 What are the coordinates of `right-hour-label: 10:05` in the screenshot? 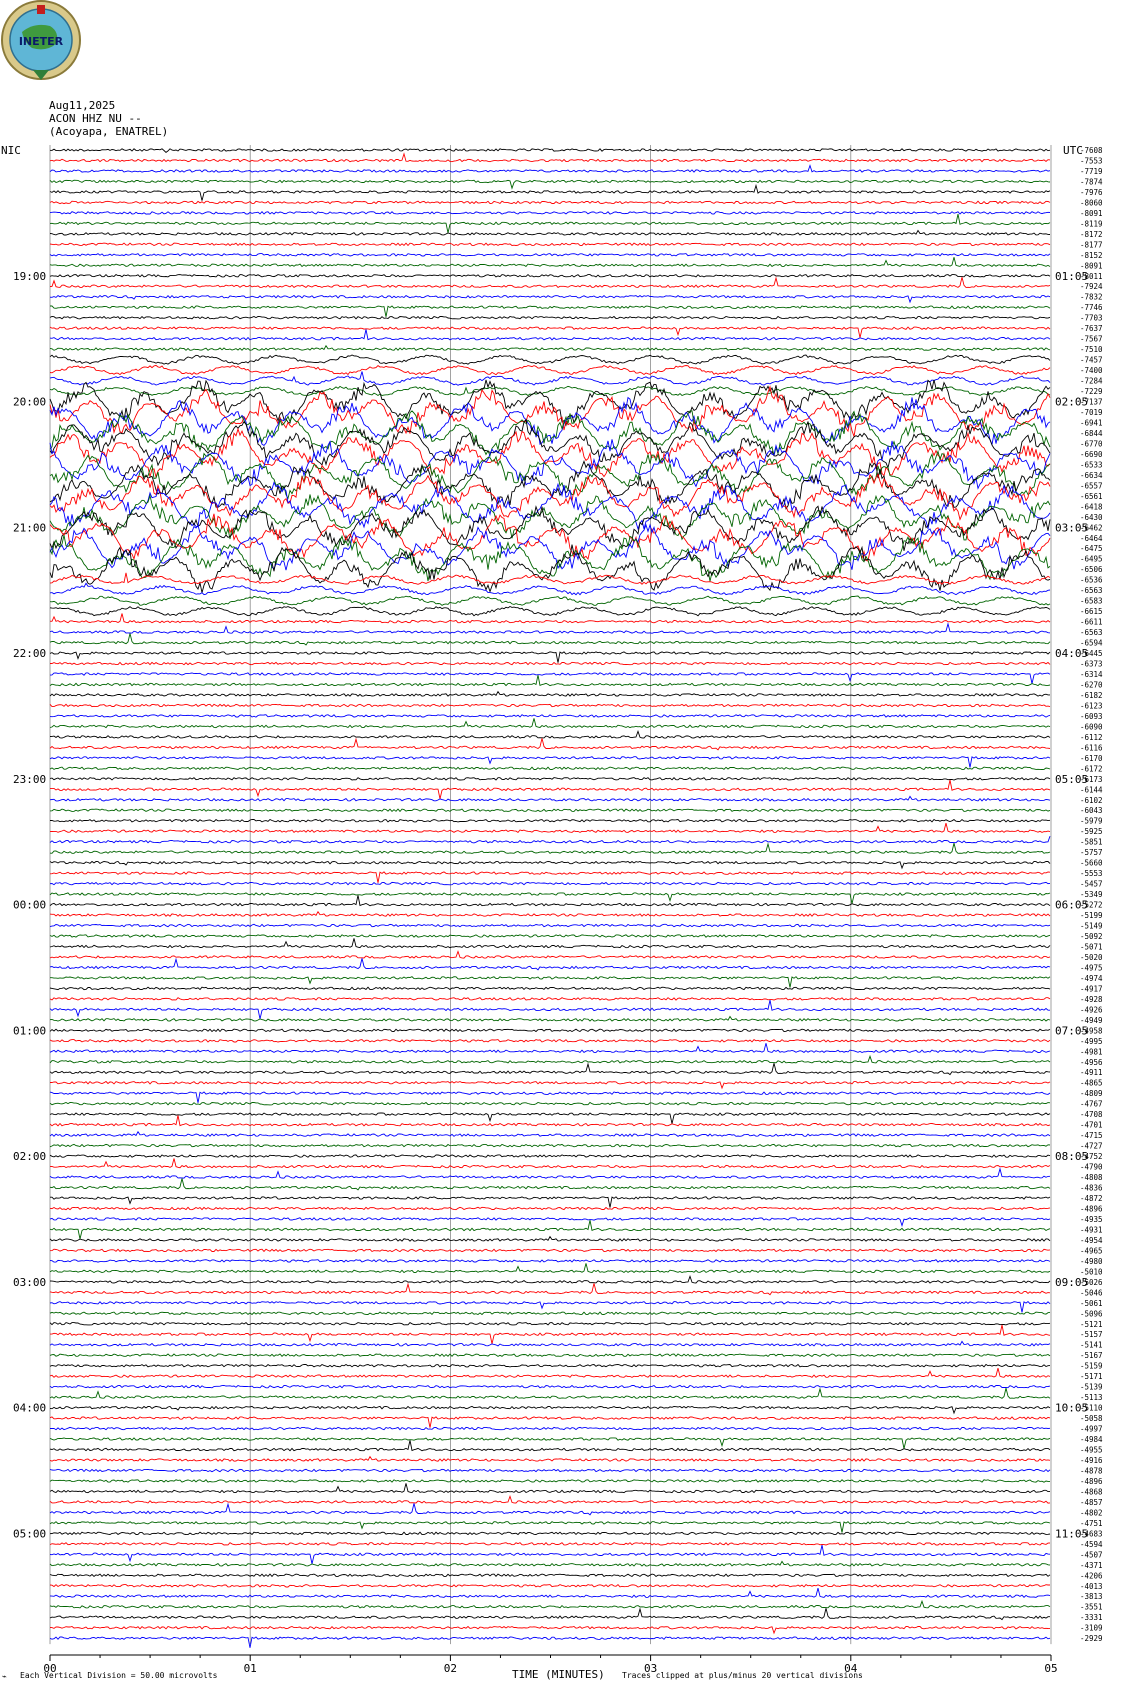 It's located at (1071, 1408).